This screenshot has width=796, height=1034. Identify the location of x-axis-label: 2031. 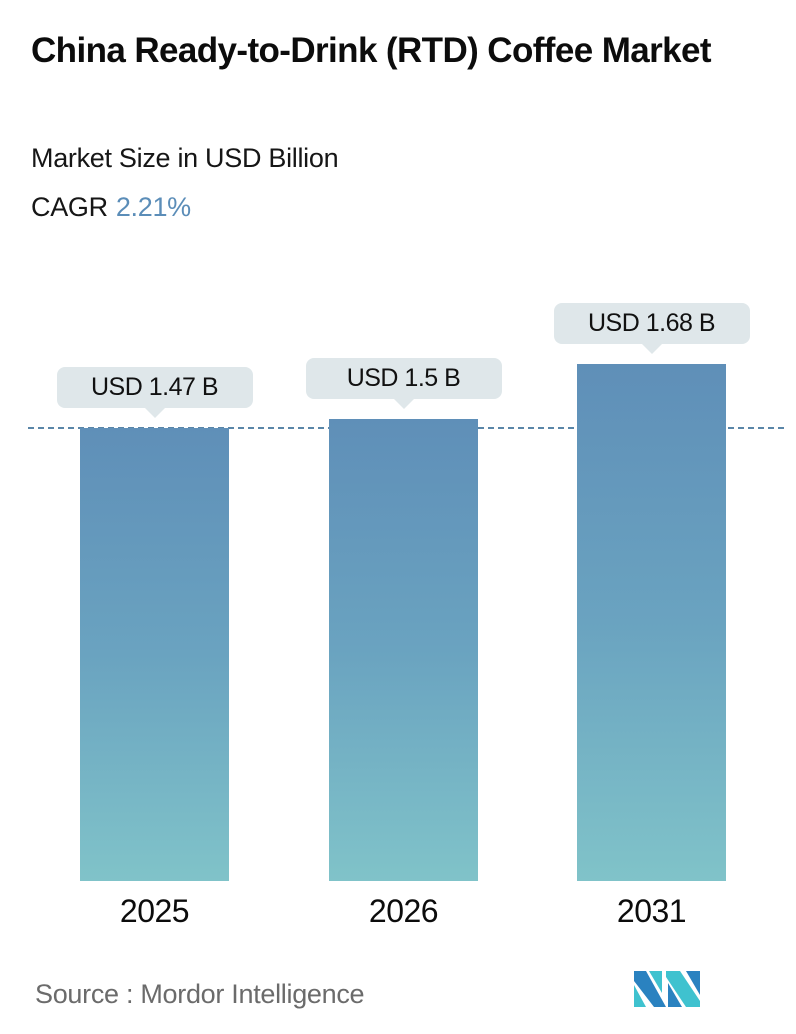
(651, 911).